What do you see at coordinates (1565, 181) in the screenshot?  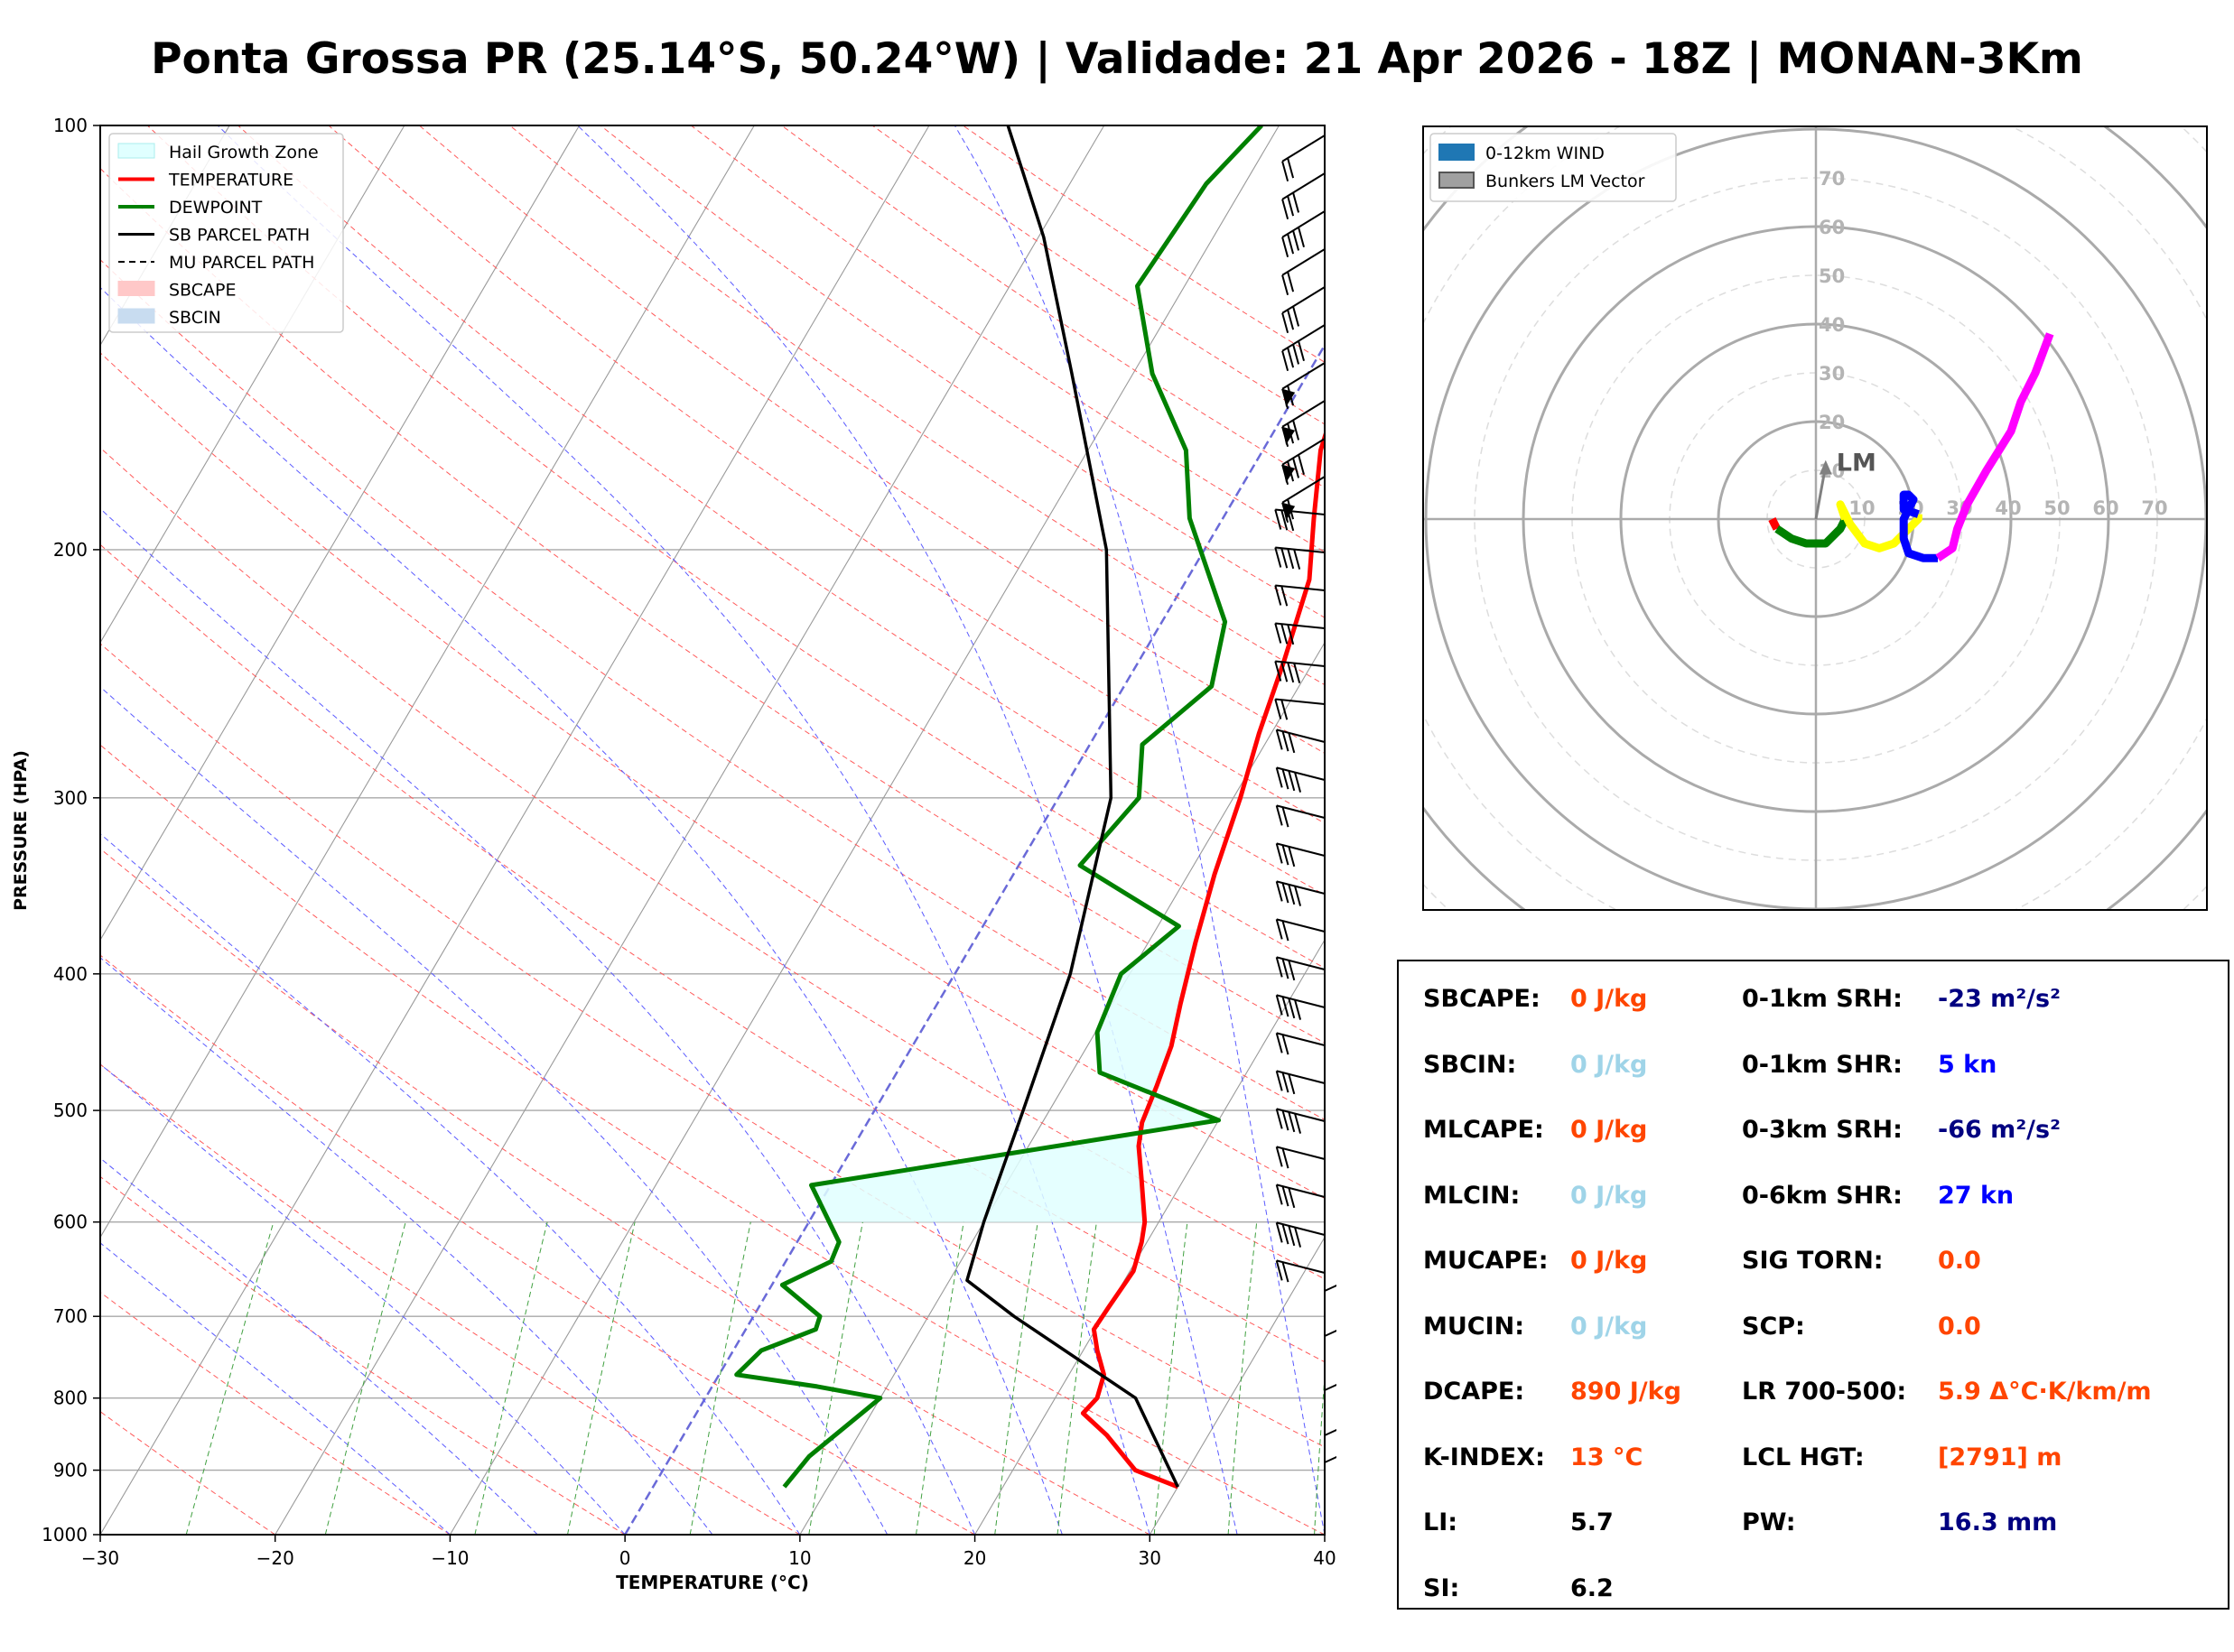 I see `legend-label: Bunkers LM Vector` at bounding box center [1565, 181].